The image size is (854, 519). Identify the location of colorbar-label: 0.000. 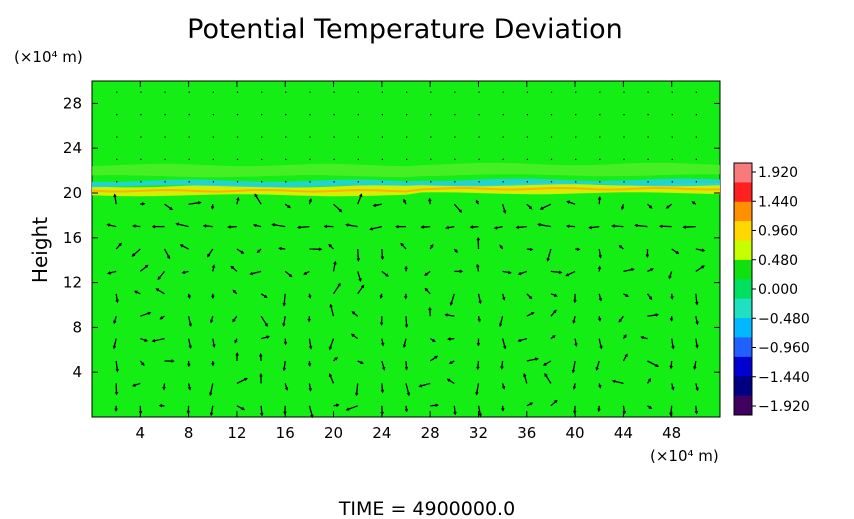
(778, 290).